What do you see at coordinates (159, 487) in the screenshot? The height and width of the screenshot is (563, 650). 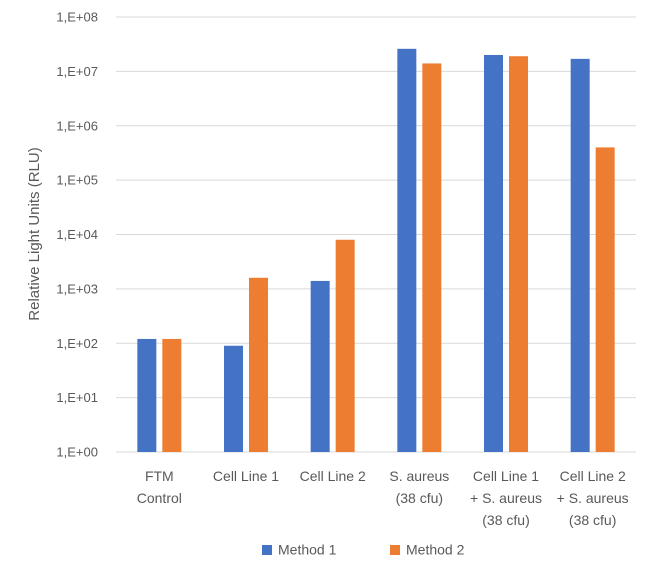 I see `x-category-label: FTM Control` at bounding box center [159, 487].